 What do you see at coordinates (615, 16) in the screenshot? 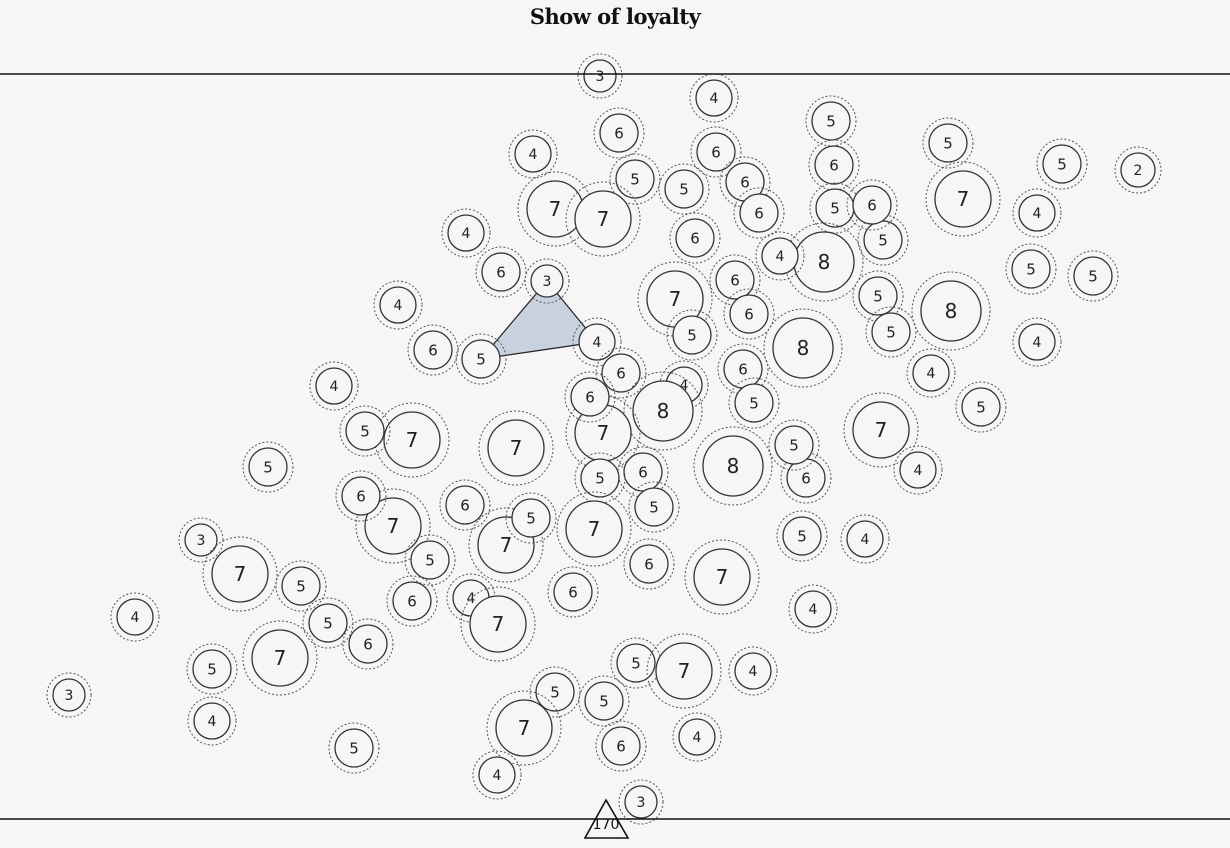
I see `chart-title: Show of loyalty` at bounding box center [615, 16].